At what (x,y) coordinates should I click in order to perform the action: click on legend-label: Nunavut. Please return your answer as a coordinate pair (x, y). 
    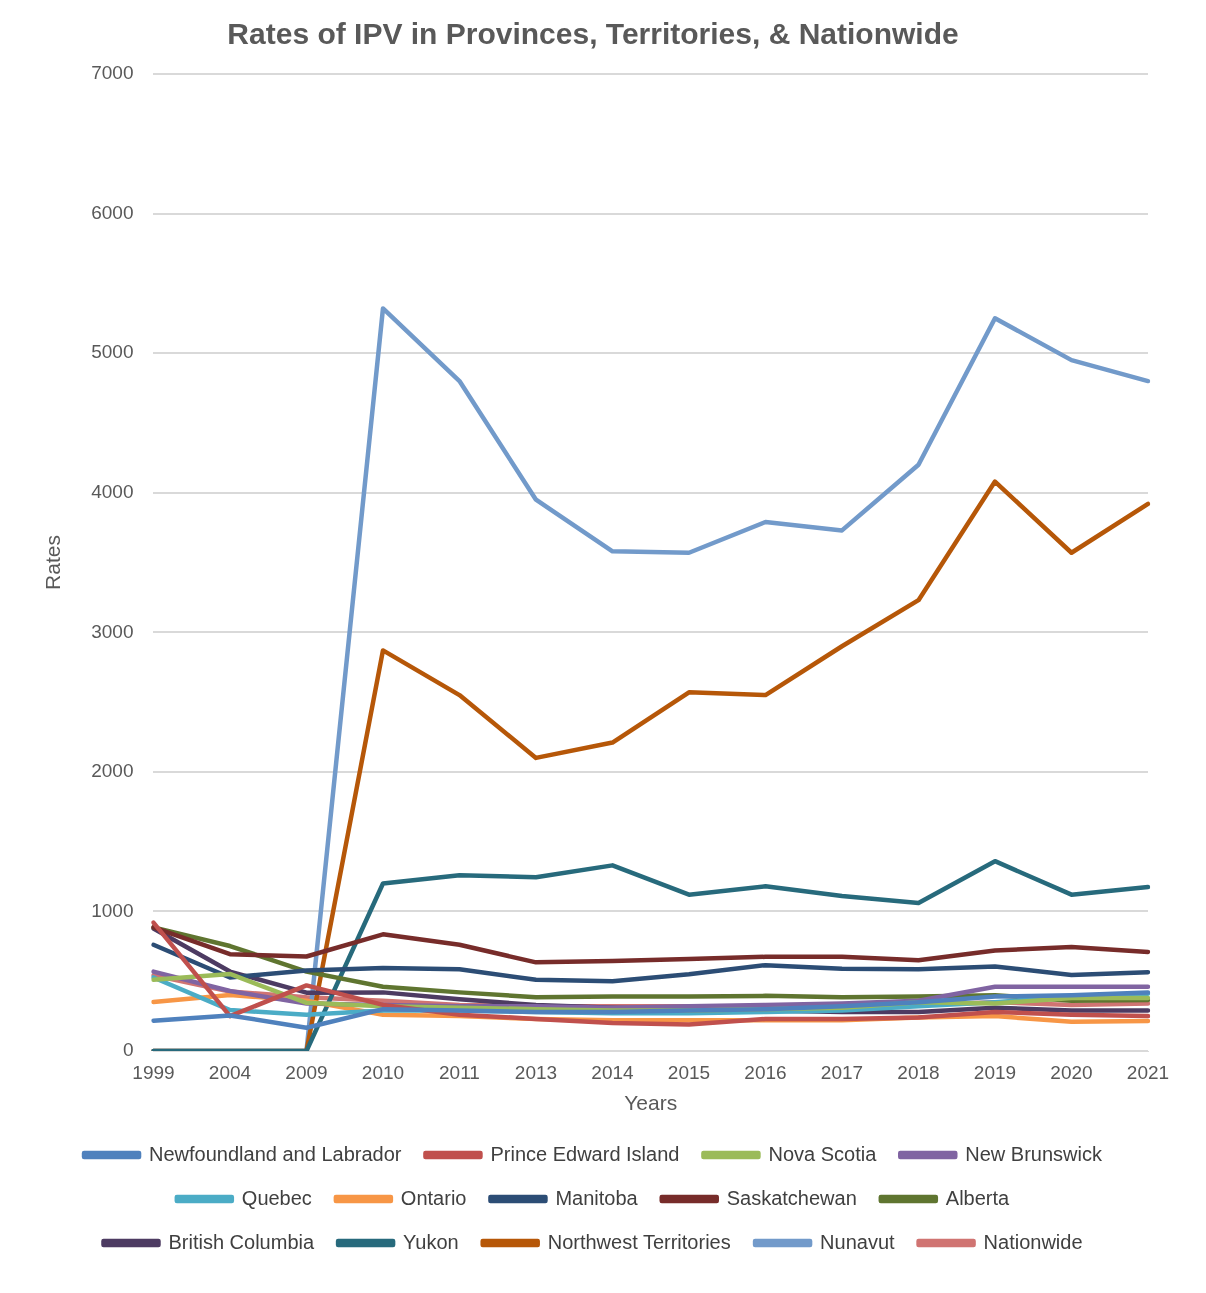
    Looking at the image, I should click on (858, 1241).